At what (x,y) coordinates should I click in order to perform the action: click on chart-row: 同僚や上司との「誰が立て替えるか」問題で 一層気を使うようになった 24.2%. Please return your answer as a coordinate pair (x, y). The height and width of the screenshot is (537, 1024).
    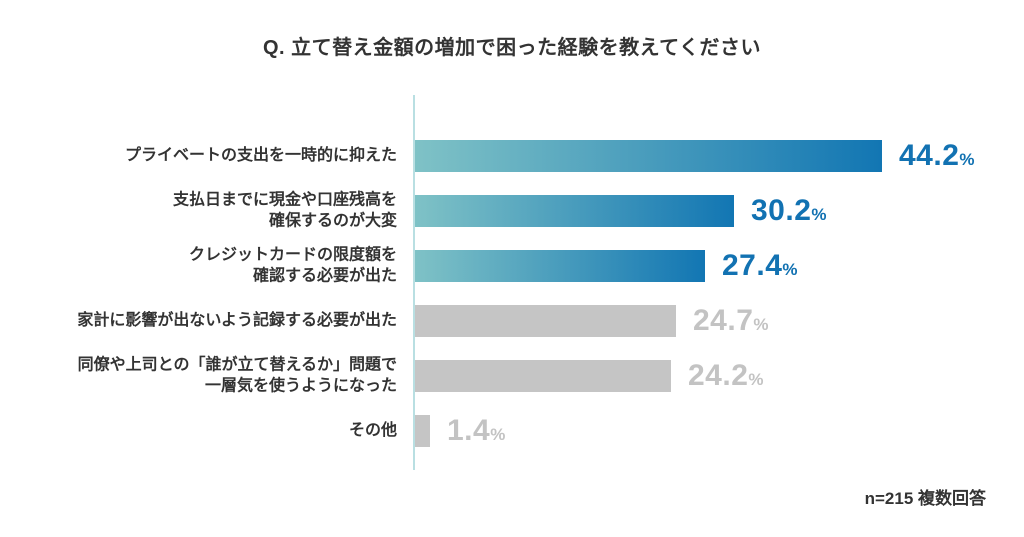
    Looking at the image, I should click on (512, 375).